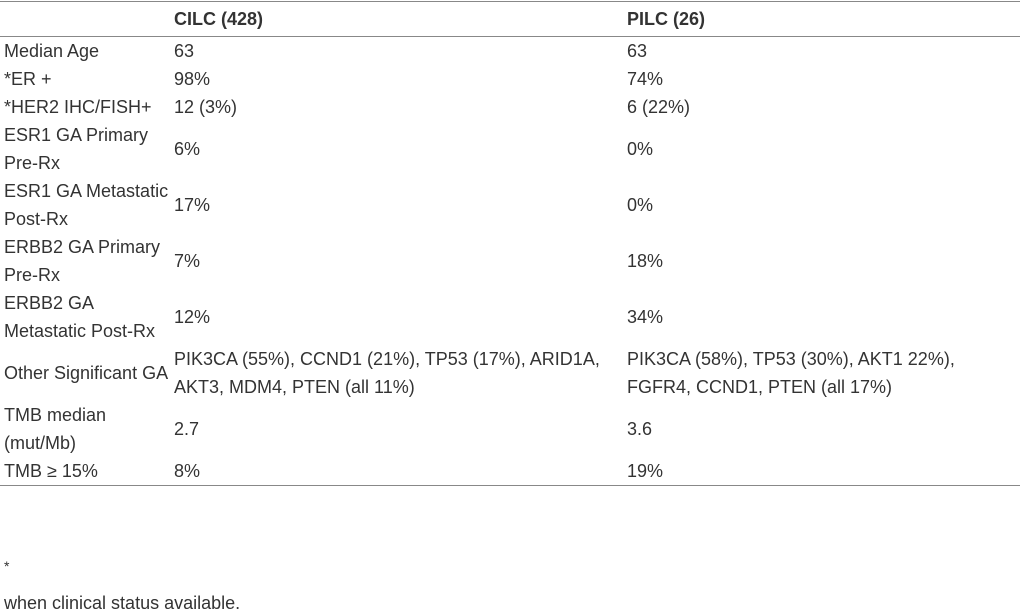  I want to click on pilc-value: 34%, so click(645, 317).